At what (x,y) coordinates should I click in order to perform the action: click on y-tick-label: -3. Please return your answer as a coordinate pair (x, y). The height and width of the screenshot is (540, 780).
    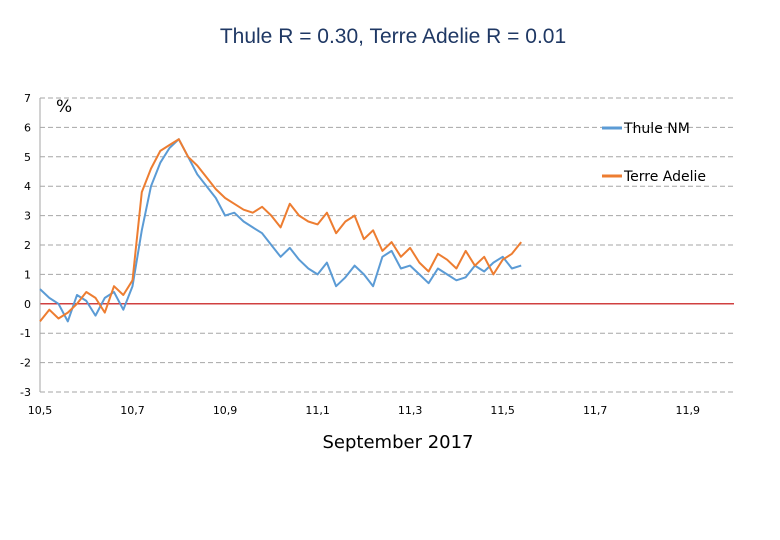
    Looking at the image, I should click on (25, 392).